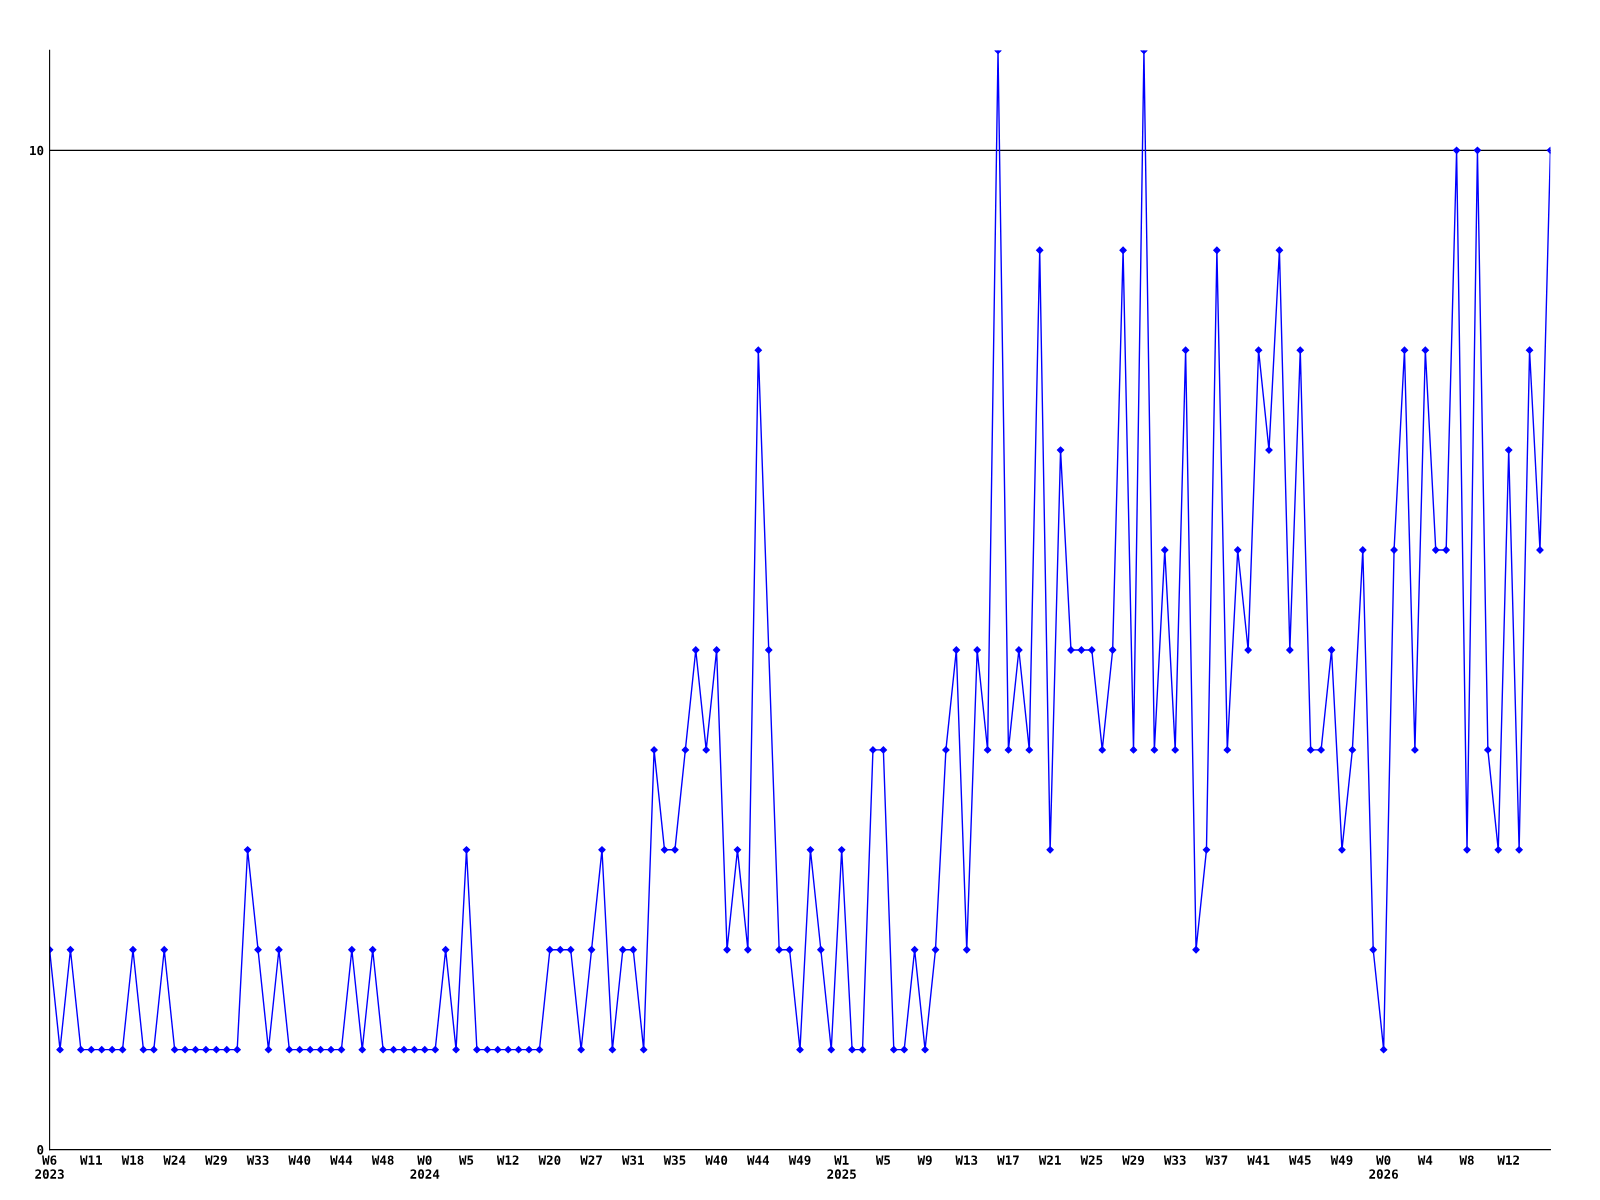 The width and height of the screenshot is (1600, 1200). I want to click on x-tick-label: W37, so click(1216, 1160).